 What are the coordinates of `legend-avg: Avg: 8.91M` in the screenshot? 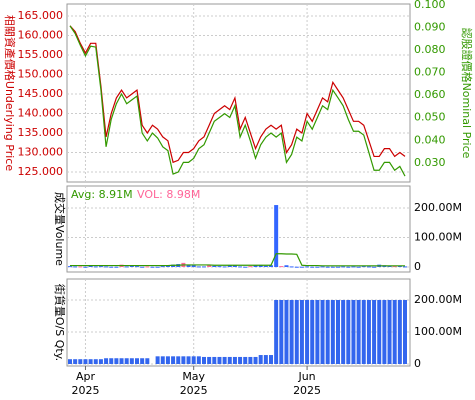 It's located at (102, 194).